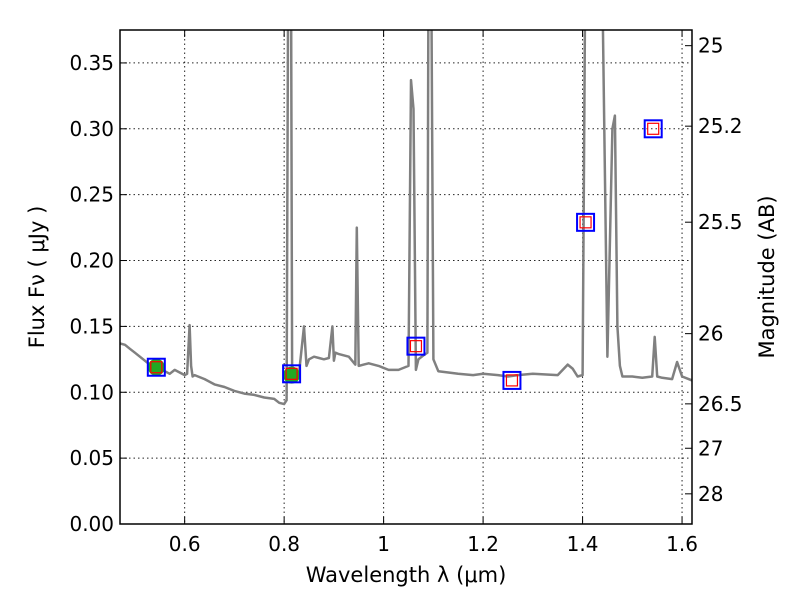 The height and width of the screenshot is (600, 800). I want to click on x-axis-title: Wavelength λ (μm), so click(406, 575).